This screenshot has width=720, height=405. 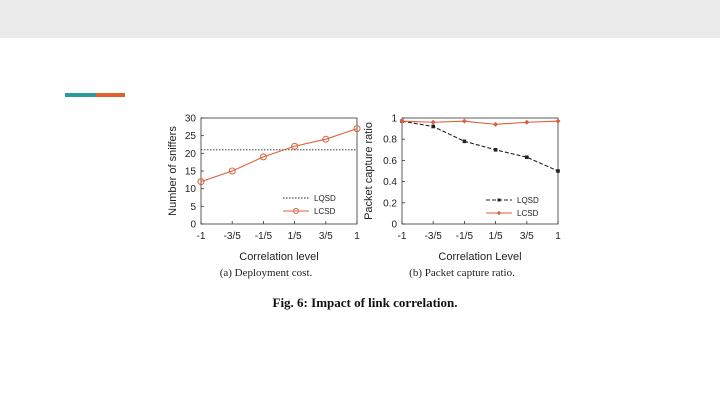 What do you see at coordinates (390, 203) in the screenshot?
I see `y-tick-label: 0.2` at bounding box center [390, 203].